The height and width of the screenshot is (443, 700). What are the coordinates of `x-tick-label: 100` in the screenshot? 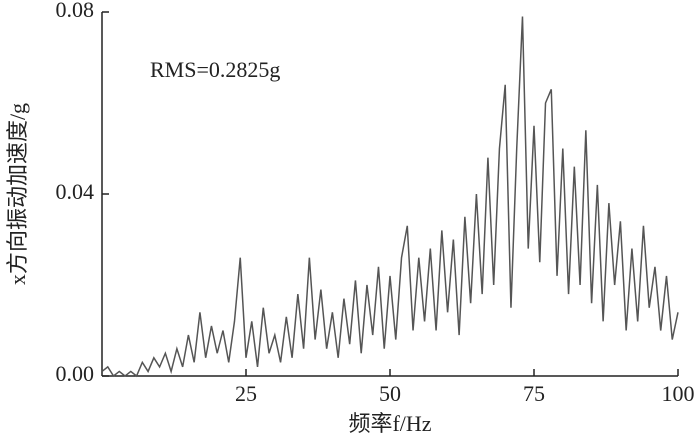 It's located at (678, 393).